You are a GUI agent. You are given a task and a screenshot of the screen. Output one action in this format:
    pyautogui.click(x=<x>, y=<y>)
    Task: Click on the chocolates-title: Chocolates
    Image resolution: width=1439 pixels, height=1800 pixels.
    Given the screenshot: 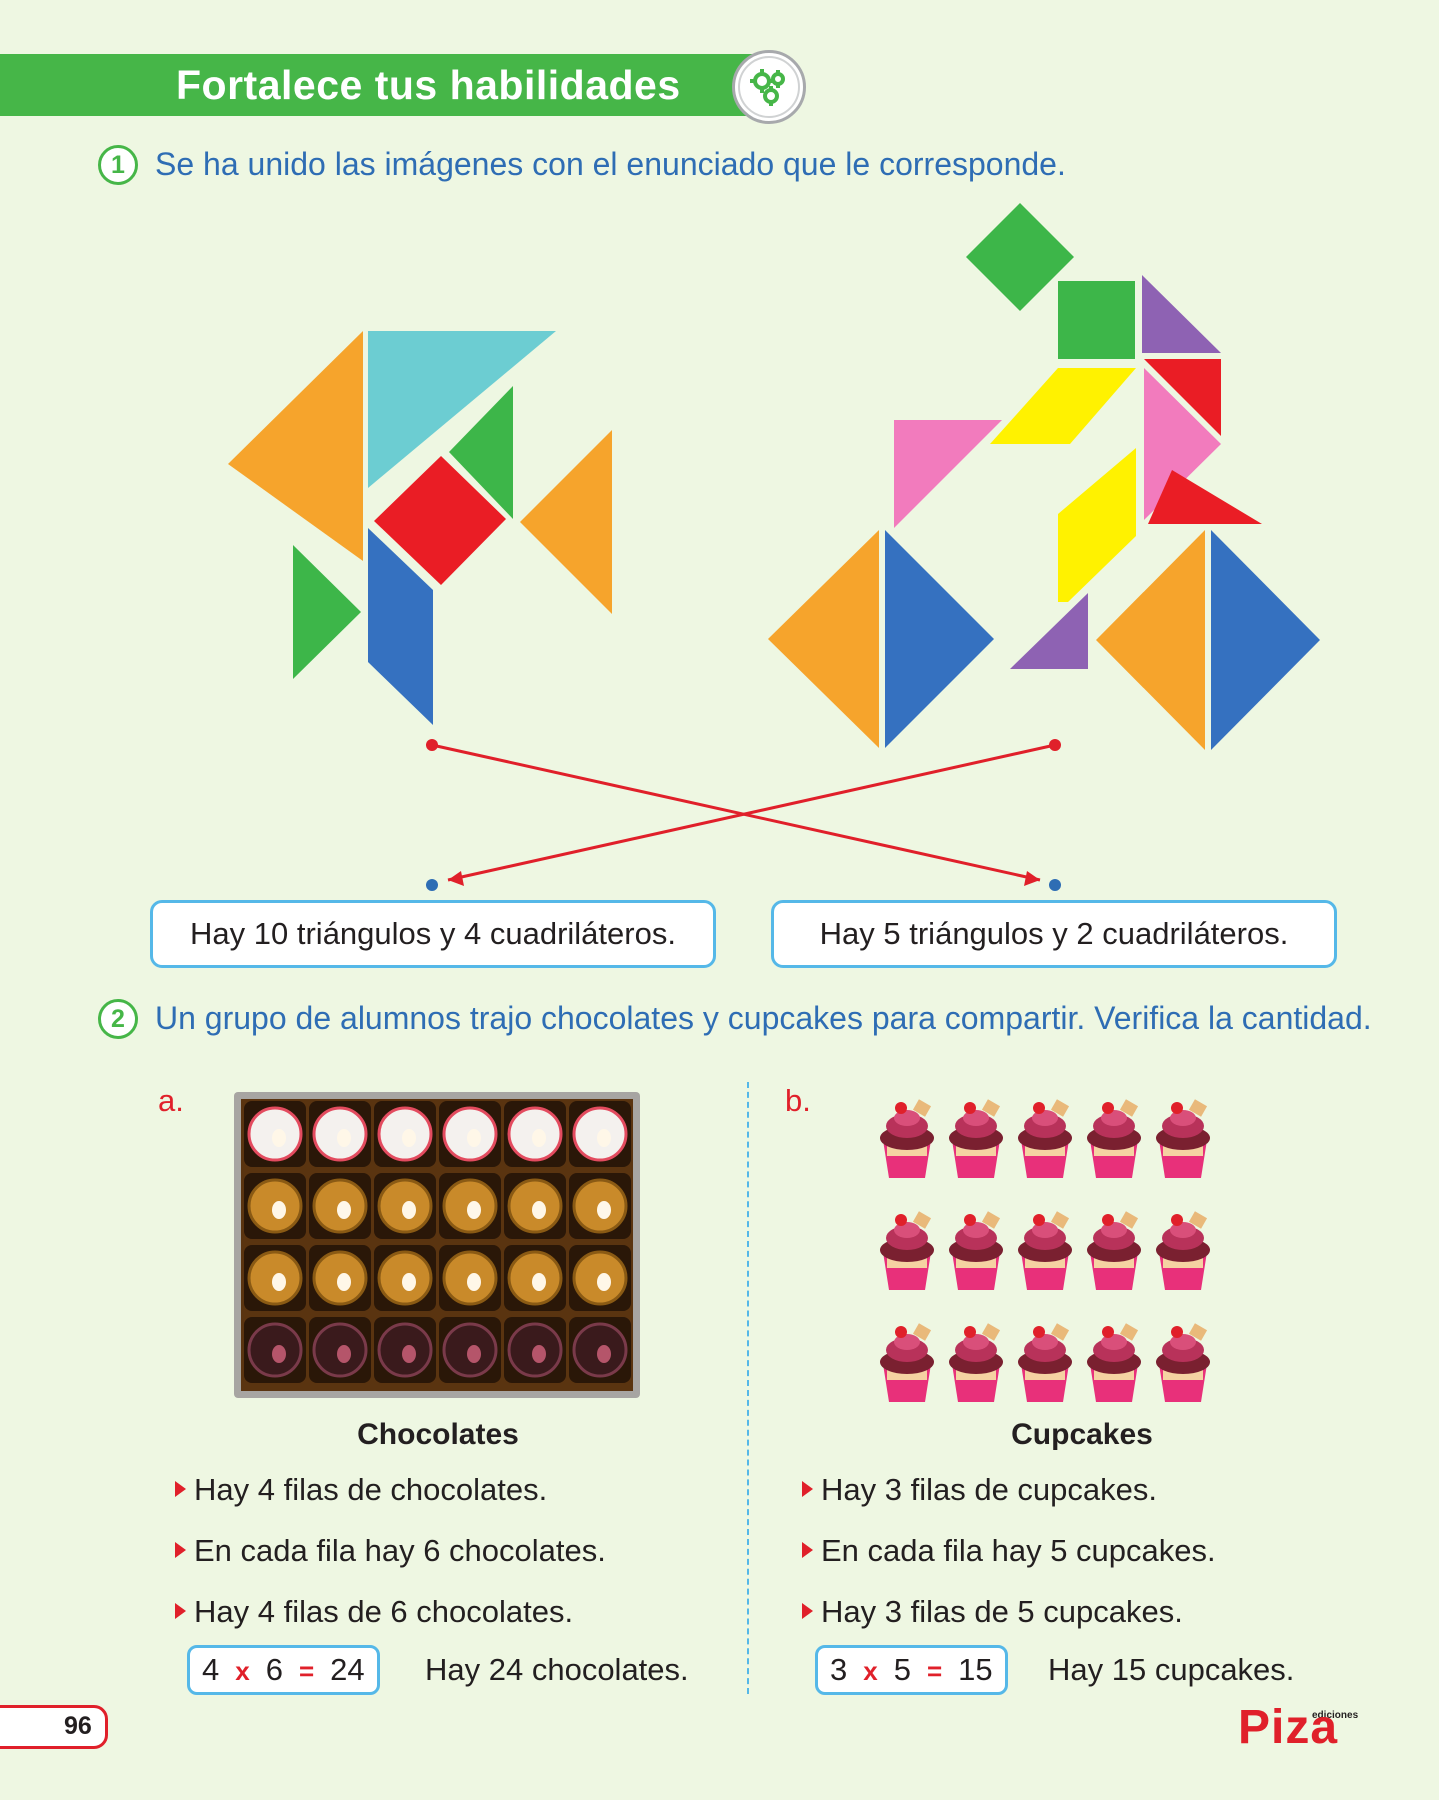 What is the action you would take?
    pyautogui.click(x=438, y=1434)
    